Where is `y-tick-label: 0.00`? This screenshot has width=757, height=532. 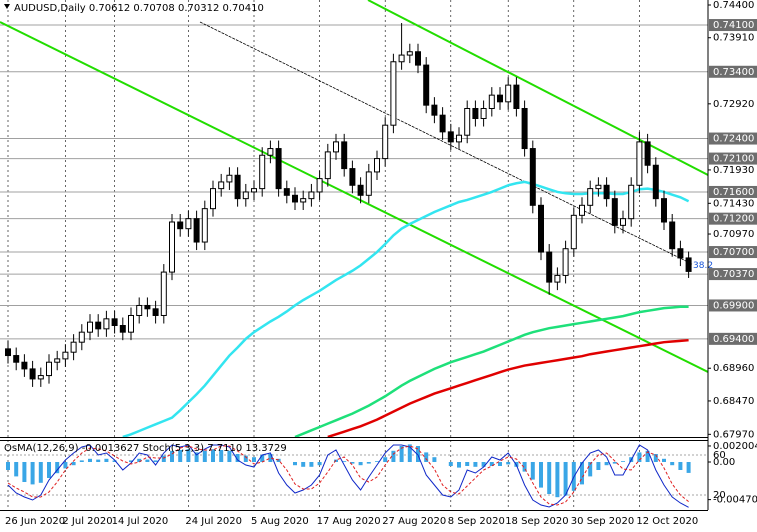 y-tick-label: 0.00 is located at coordinates (724, 462).